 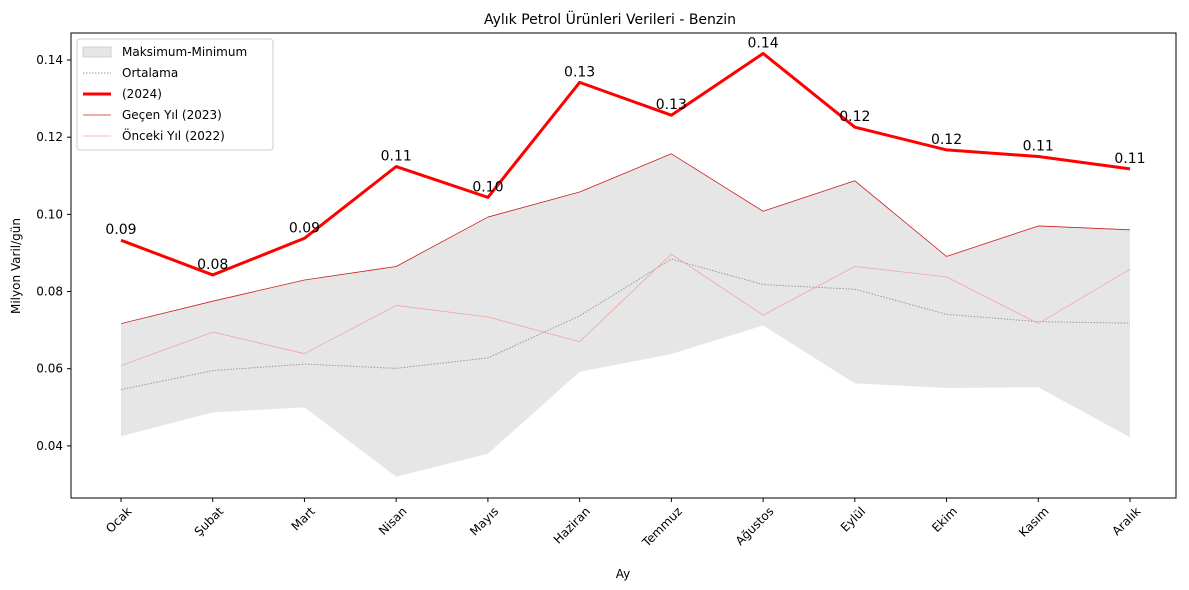 What do you see at coordinates (944, 519) in the screenshot?
I see `x-tick-label: Ekim` at bounding box center [944, 519].